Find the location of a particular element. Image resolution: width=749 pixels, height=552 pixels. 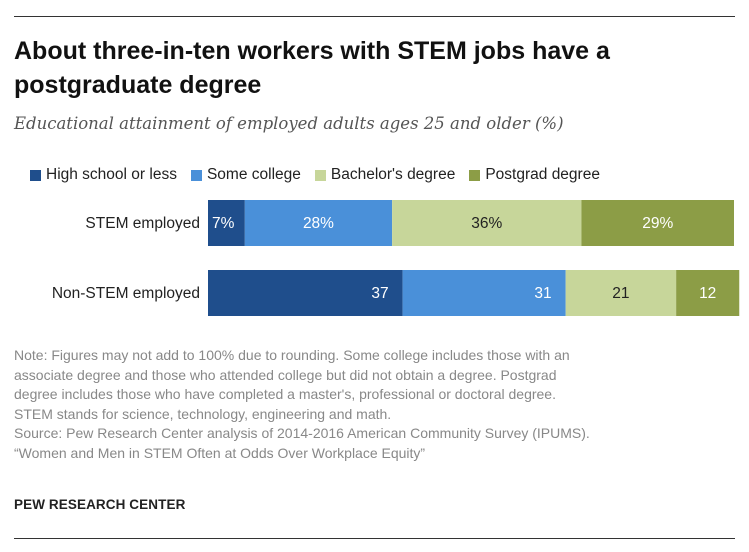

data-label: 7% is located at coordinates (223, 223).